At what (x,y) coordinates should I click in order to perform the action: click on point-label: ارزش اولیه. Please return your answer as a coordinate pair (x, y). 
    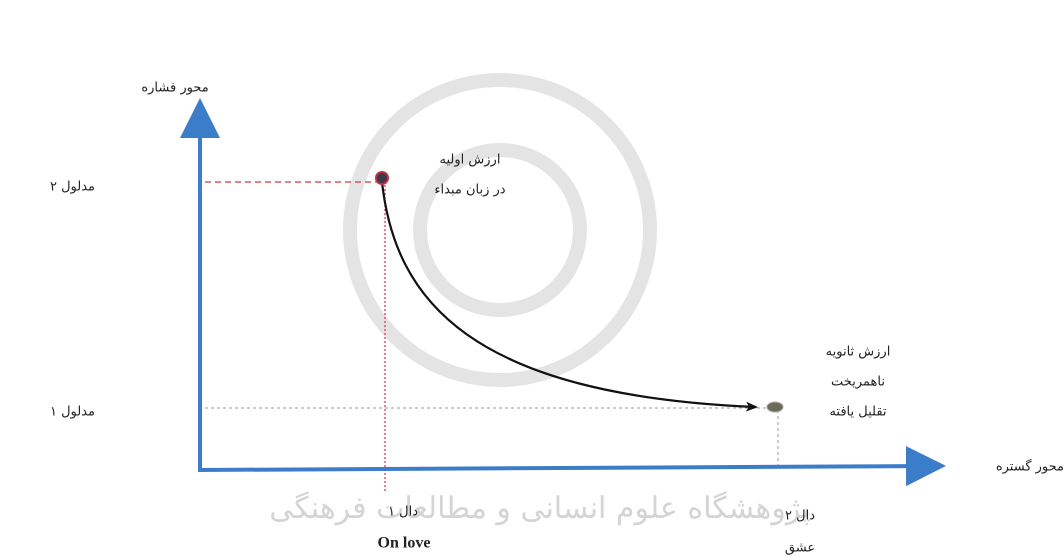
    Looking at the image, I should click on (470, 160).